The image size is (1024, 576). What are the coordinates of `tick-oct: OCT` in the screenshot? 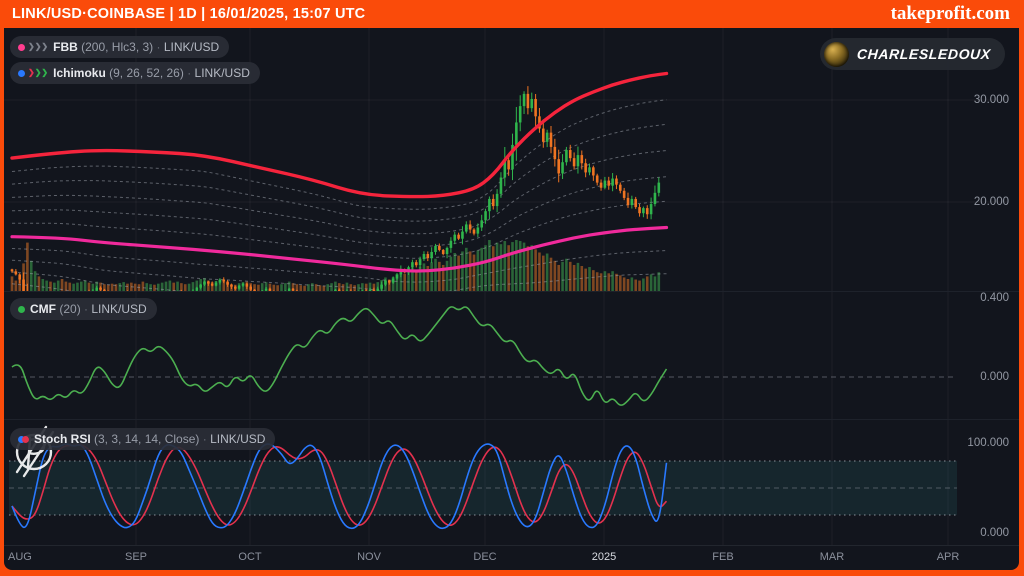 It's located at (250, 557).